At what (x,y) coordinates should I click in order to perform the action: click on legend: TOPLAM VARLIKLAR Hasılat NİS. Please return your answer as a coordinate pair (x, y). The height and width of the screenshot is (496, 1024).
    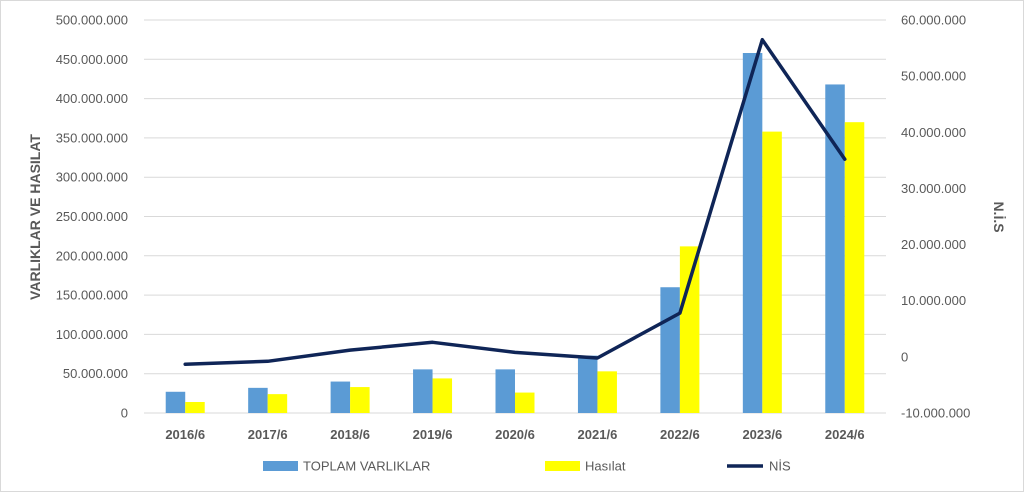
    Looking at the image, I should click on (527, 466).